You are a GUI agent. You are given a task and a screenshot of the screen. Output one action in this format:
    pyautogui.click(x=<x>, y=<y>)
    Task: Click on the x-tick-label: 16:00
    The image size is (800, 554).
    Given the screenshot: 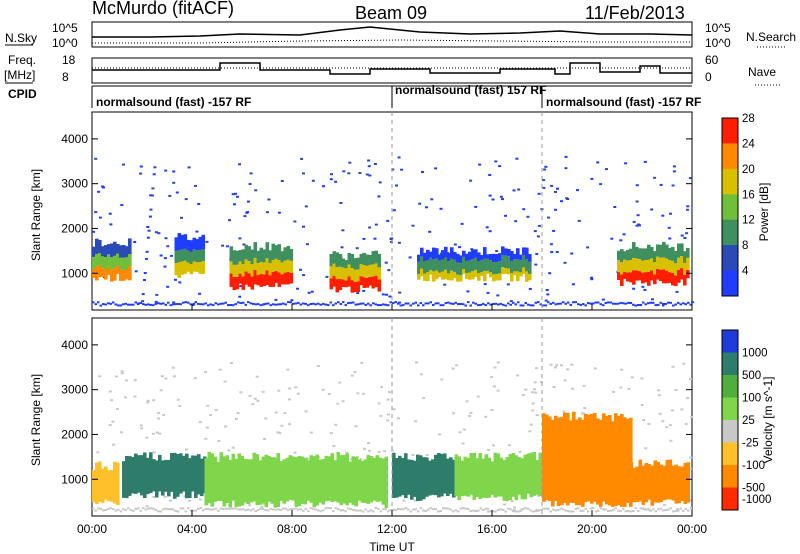 What is the action you would take?
    pyautogui.click(x=492, y=529)
    